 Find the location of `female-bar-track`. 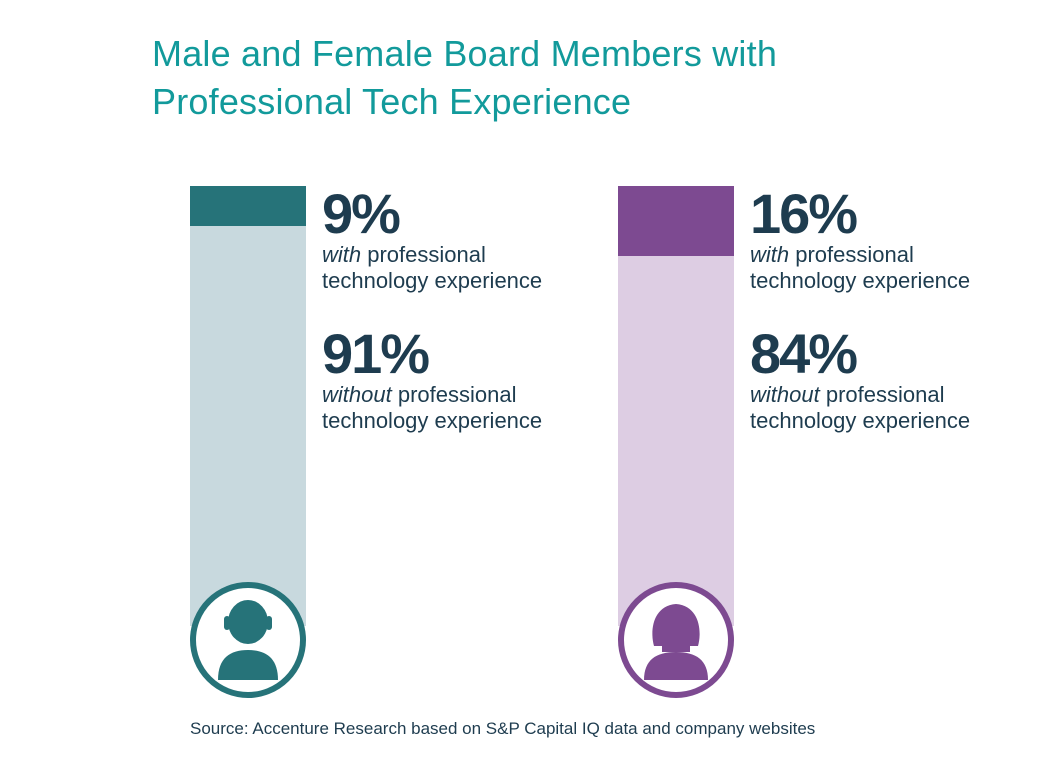

female-bar-track is located at coordinates (676, 406).